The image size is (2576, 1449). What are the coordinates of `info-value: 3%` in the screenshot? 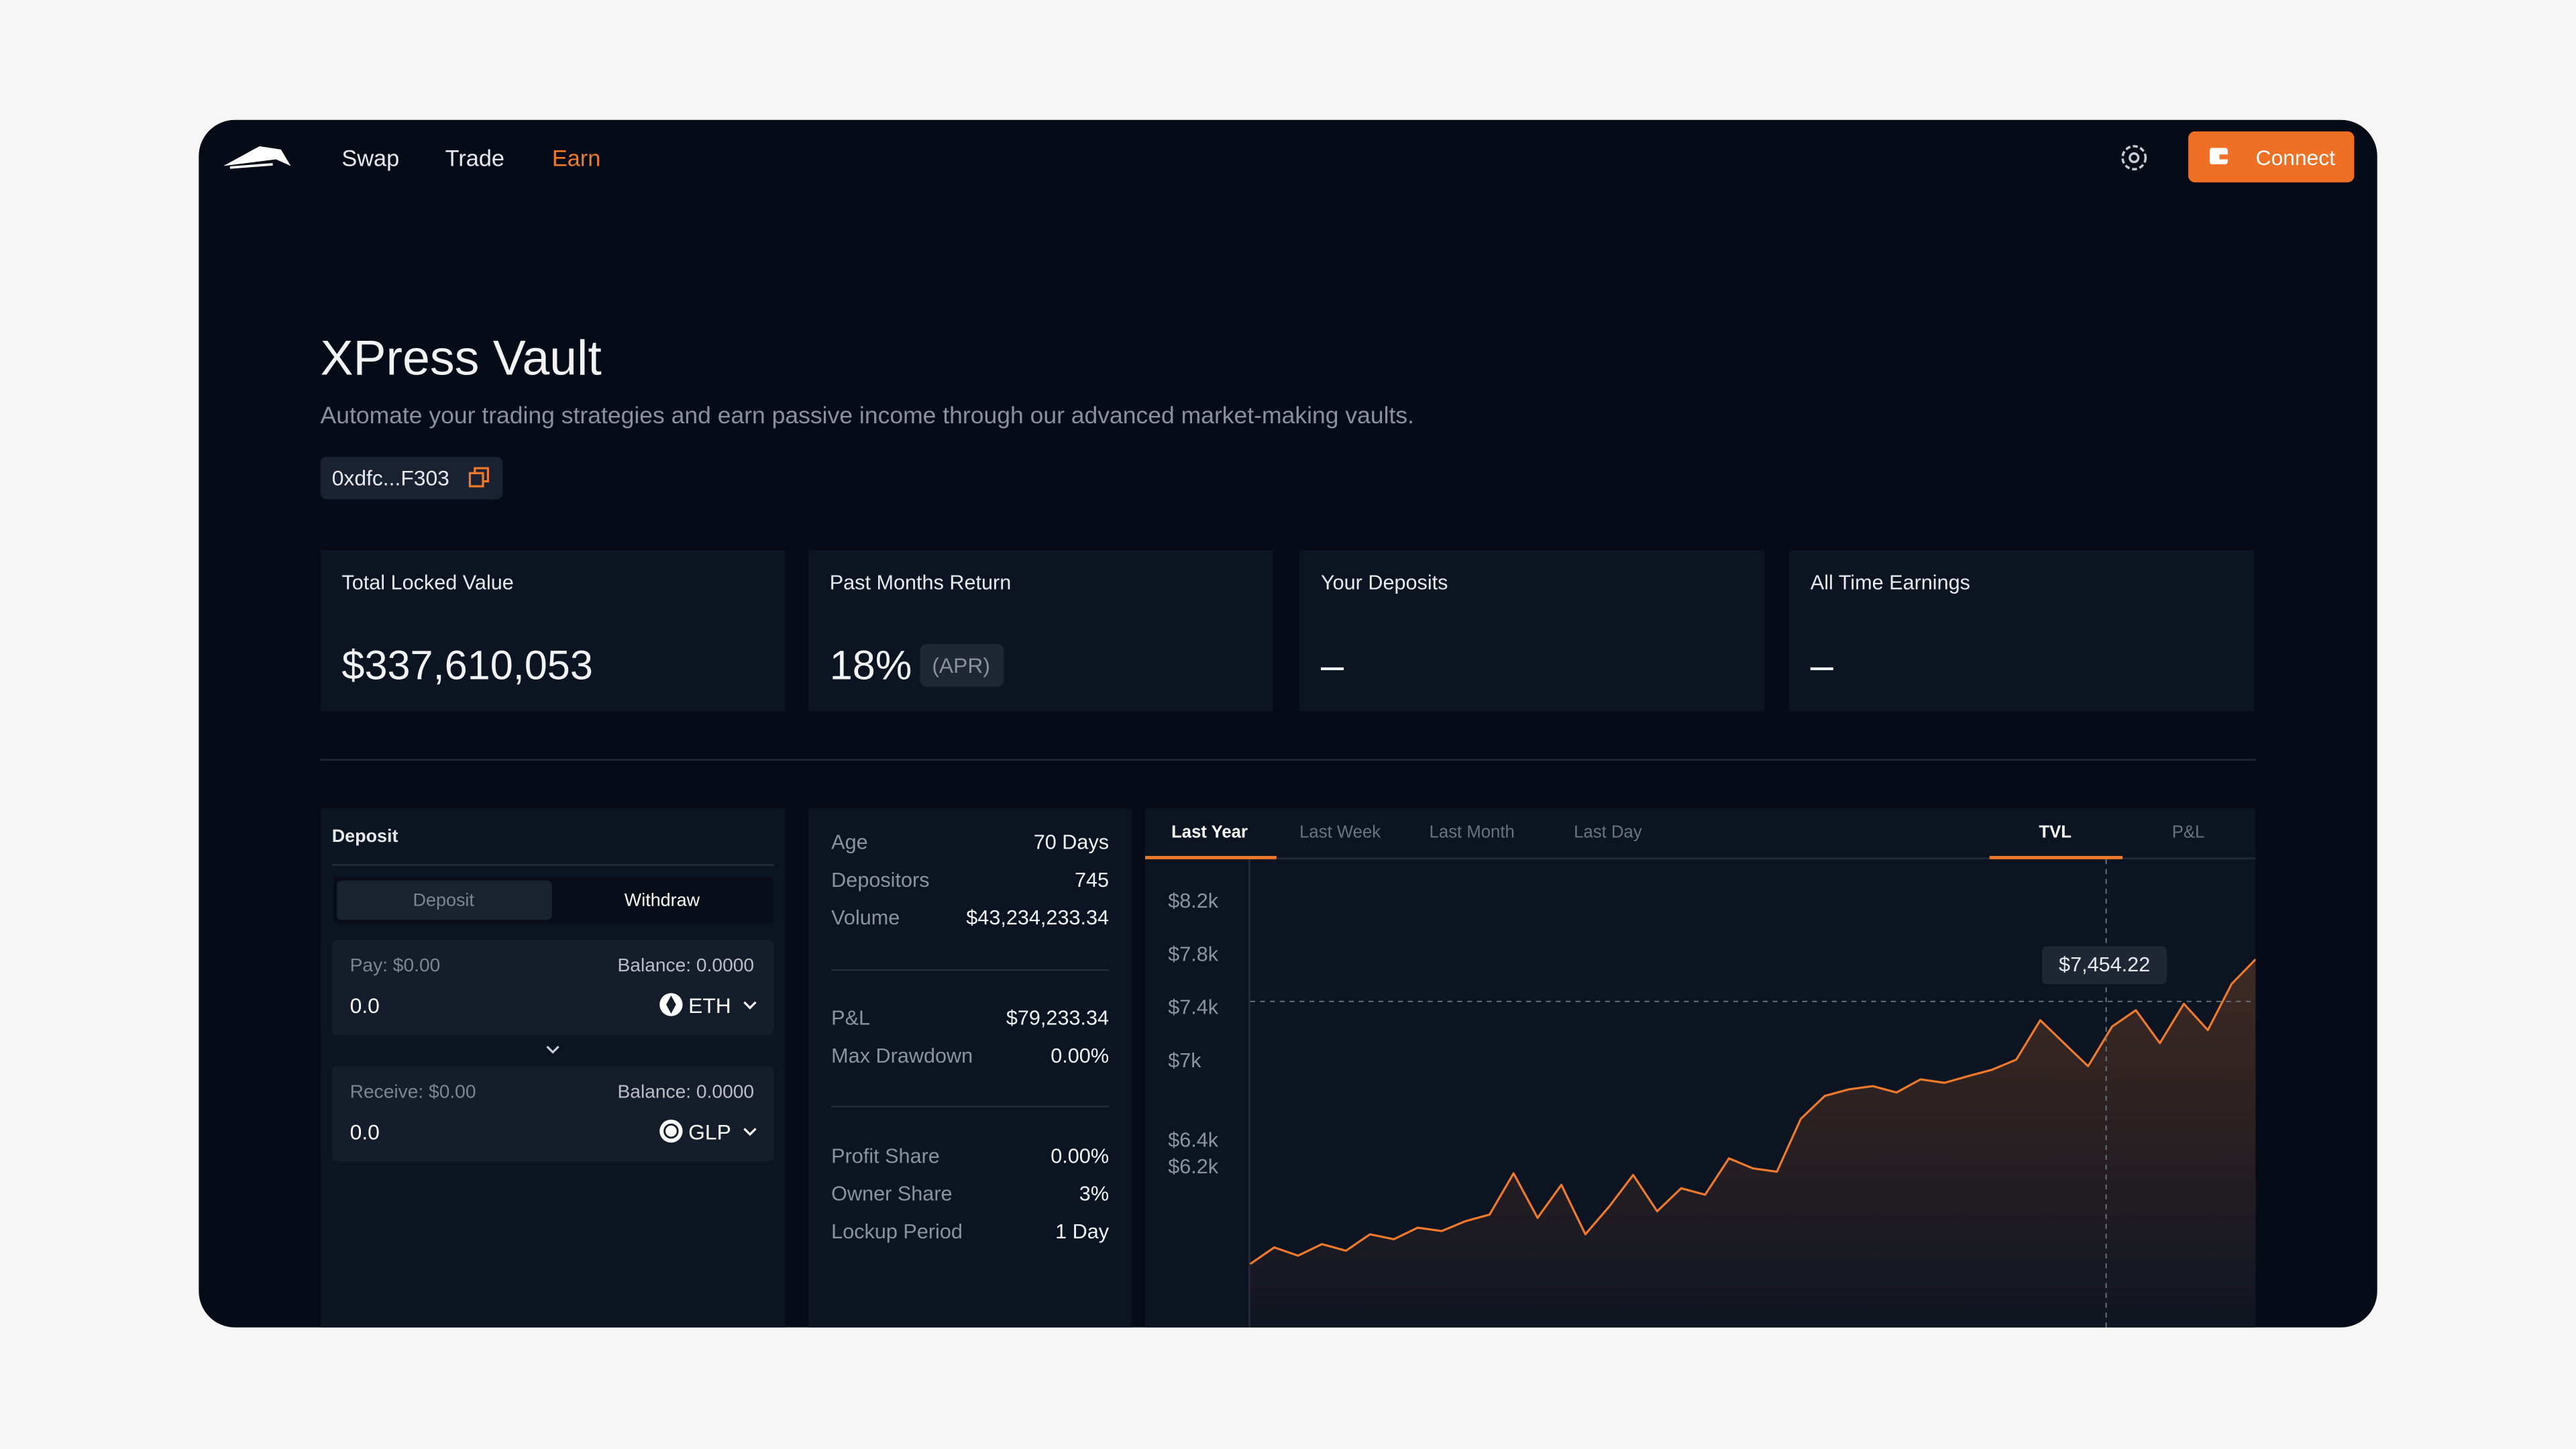 It's located at (1094, 1193).